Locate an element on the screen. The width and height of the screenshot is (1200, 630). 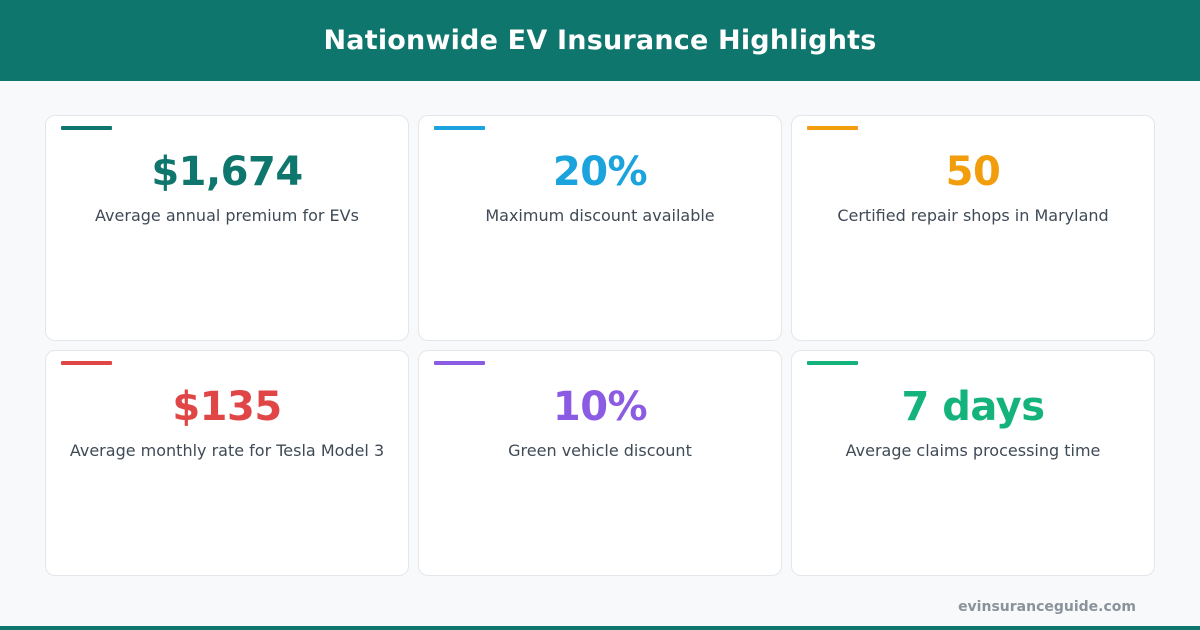
stat-label: Average annual premium for EVs is located at coordinates (227, 215).